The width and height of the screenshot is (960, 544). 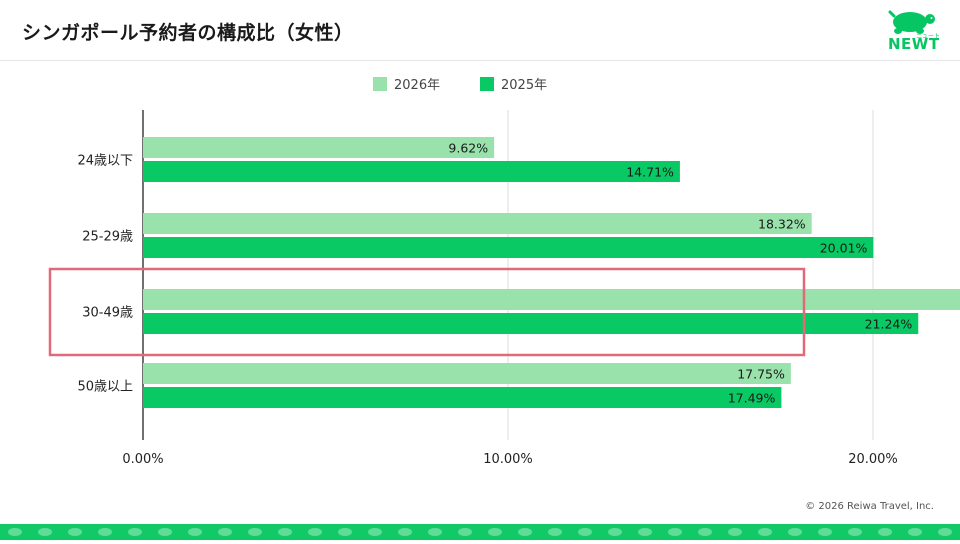 What do you see at coordinates (142, 459) in the screenshot?
I see `x-tick-label-0: 0.00%` at bounding box center [142, 459].